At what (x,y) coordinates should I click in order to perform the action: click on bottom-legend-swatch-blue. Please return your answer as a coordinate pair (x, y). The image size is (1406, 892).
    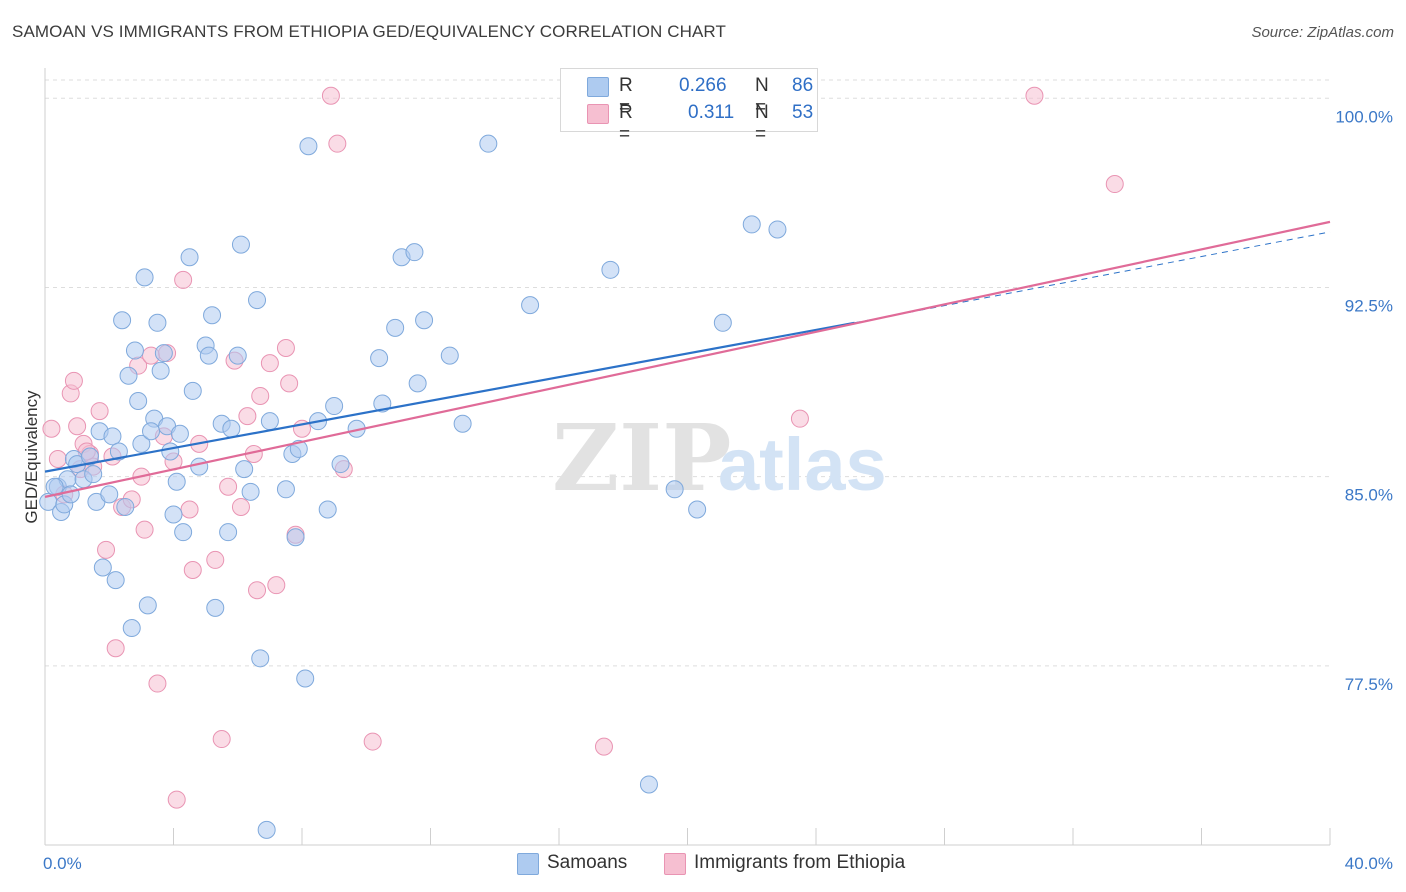
    Looking at the image, I should click on (528, 864).